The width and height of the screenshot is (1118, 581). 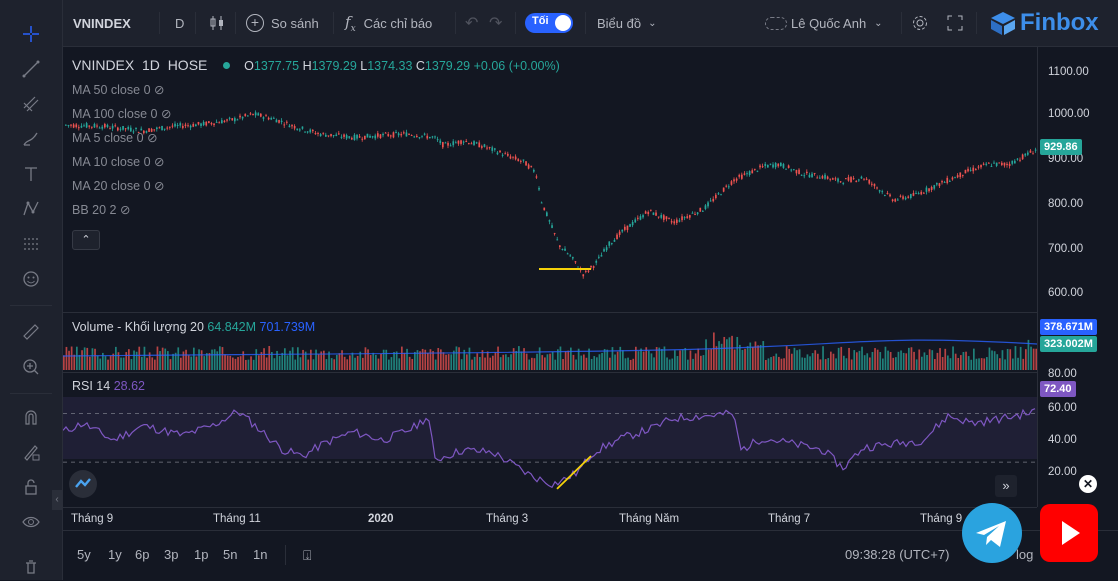 I want to click on volume-pane, so click(x=550, y=342).